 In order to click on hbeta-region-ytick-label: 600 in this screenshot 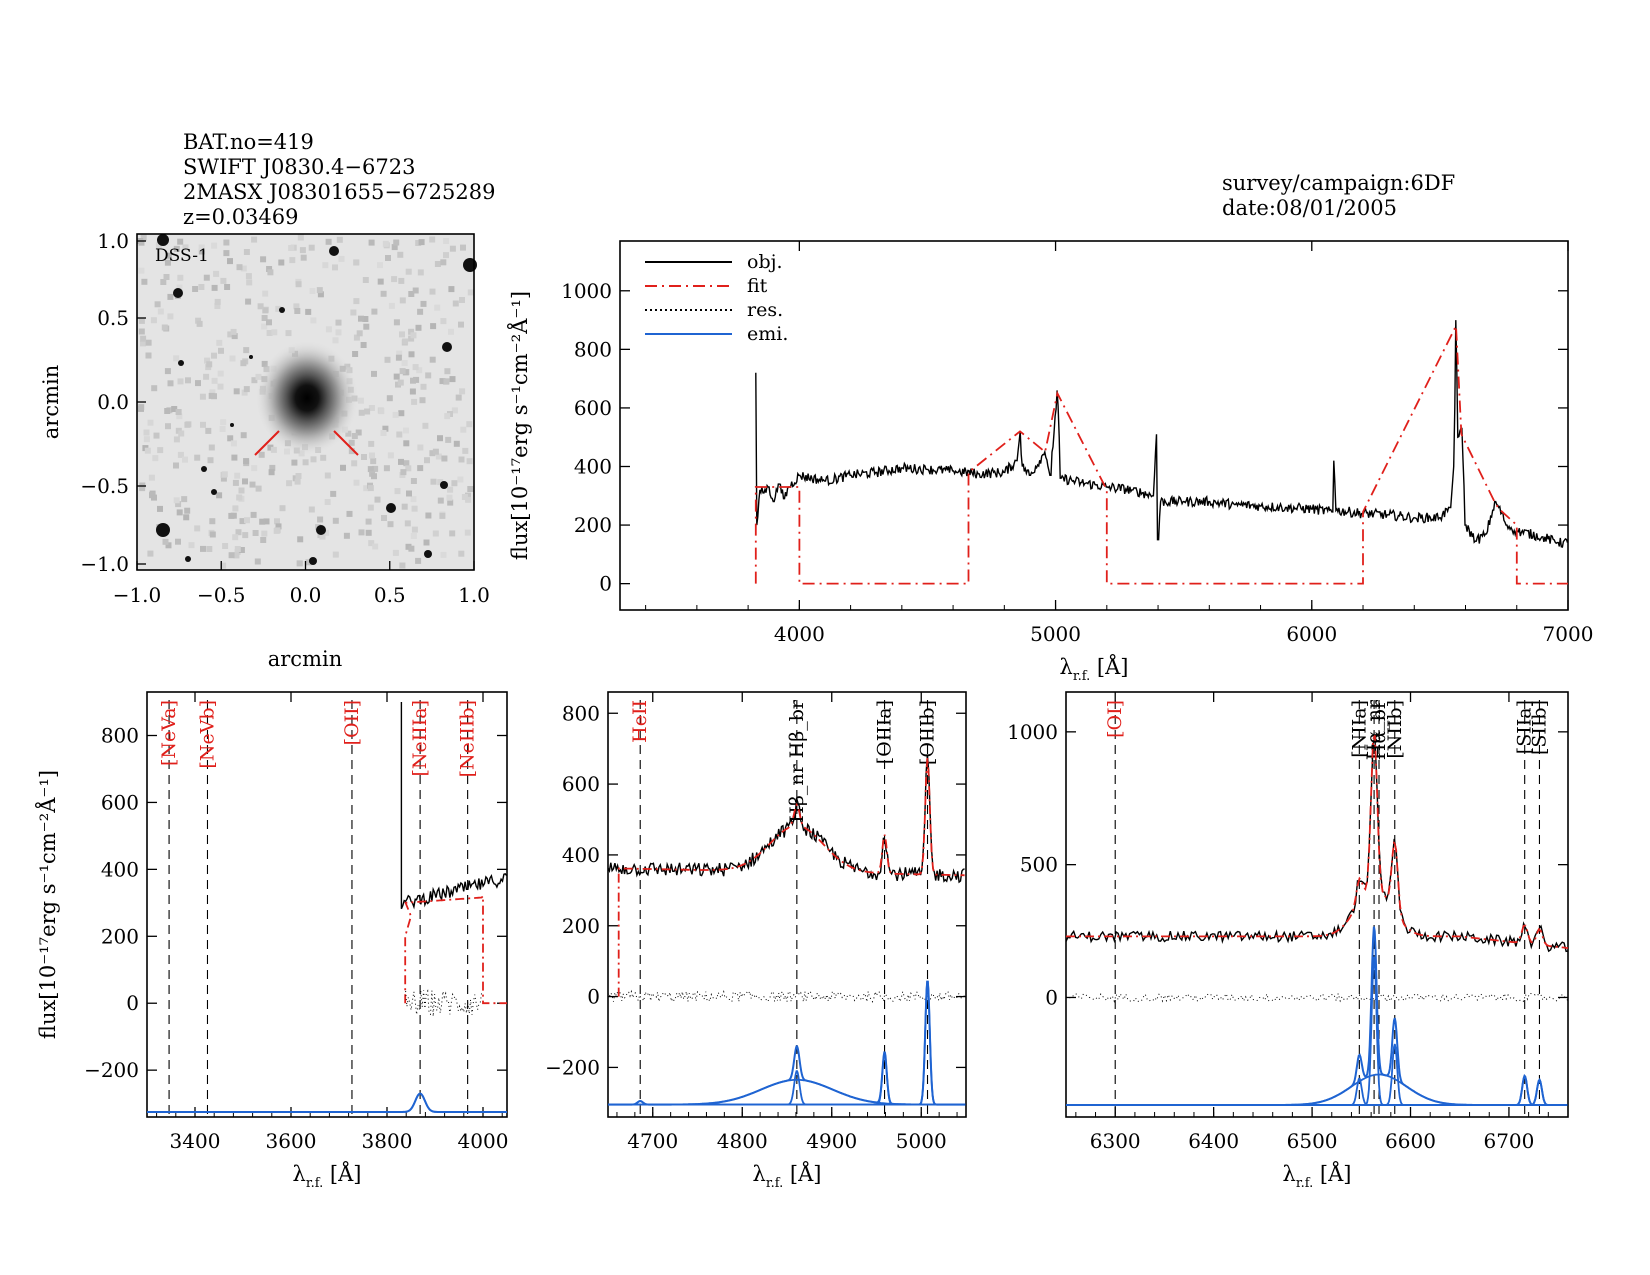, I will do `click(581, 784)`.